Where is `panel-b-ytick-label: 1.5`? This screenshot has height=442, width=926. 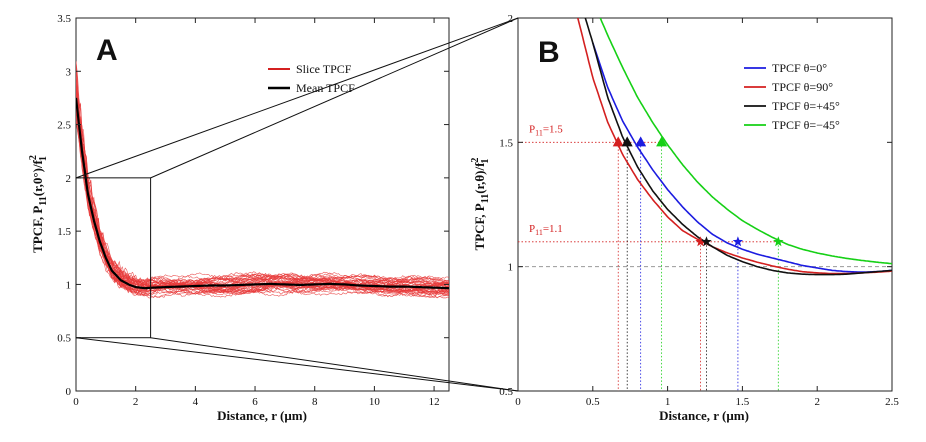
panel-b-ytick-label: 1.5 is located at coordinates (506, 143).